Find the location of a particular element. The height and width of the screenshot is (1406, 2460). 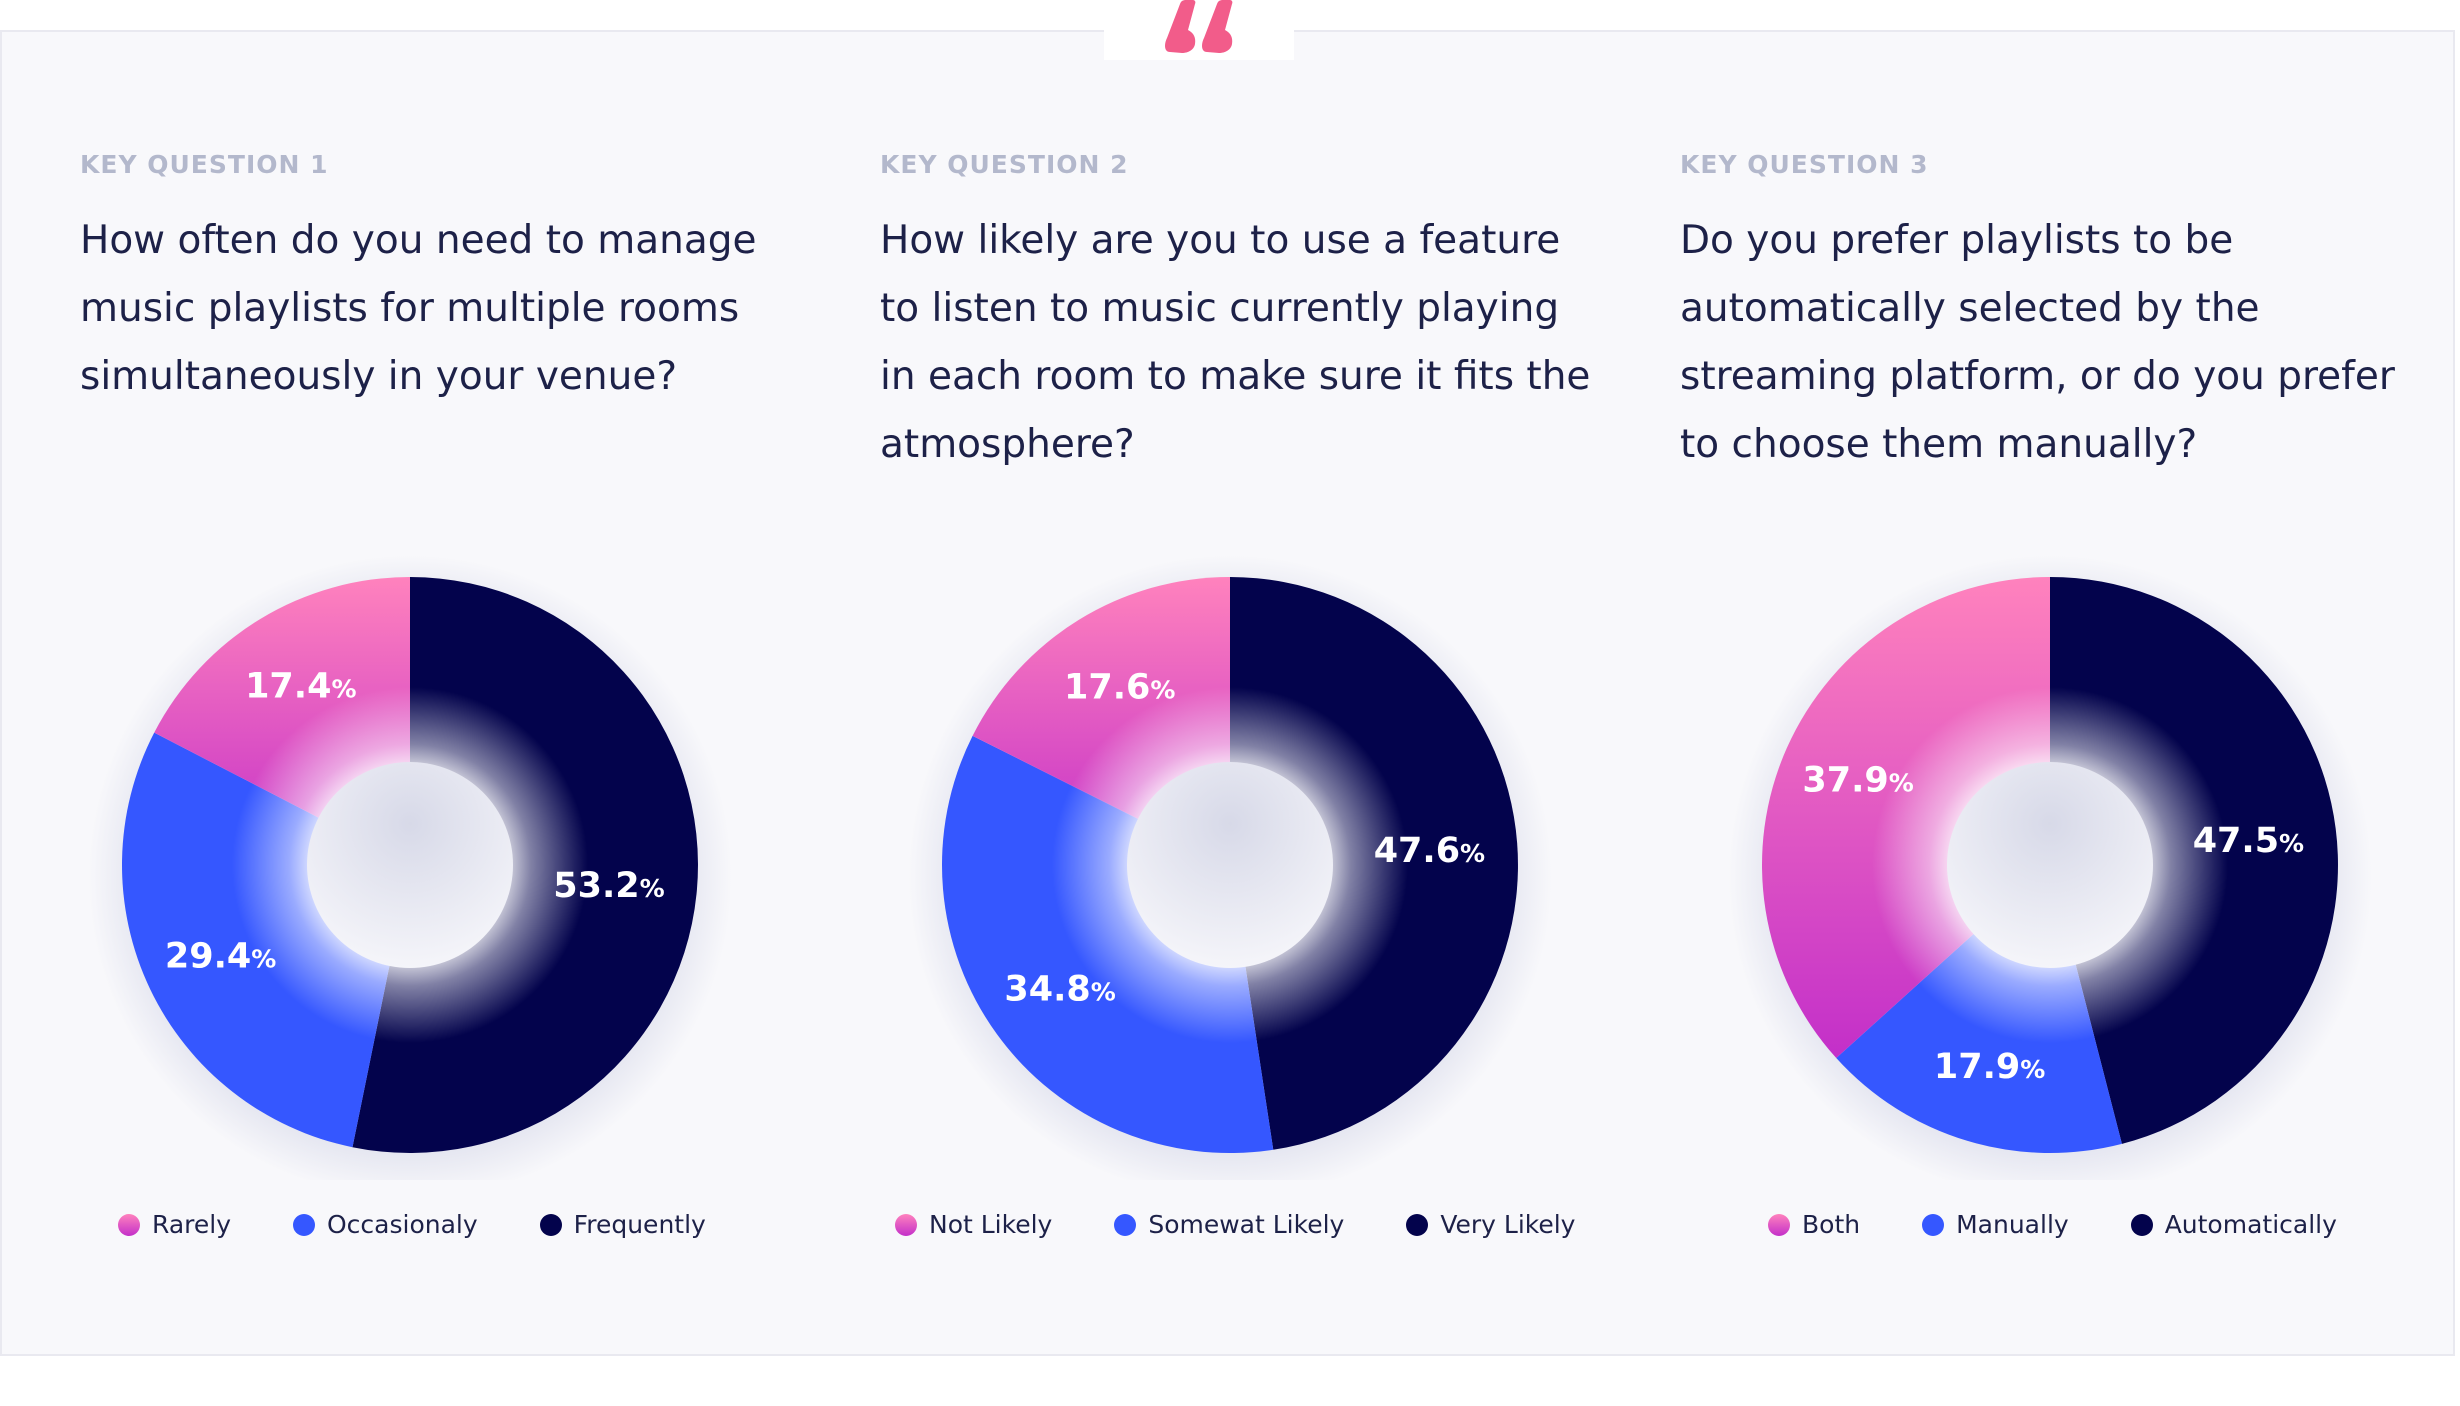

donut-chart-2: 47.6% 34.8% 17.6% is located at coordinates (1230, 860).